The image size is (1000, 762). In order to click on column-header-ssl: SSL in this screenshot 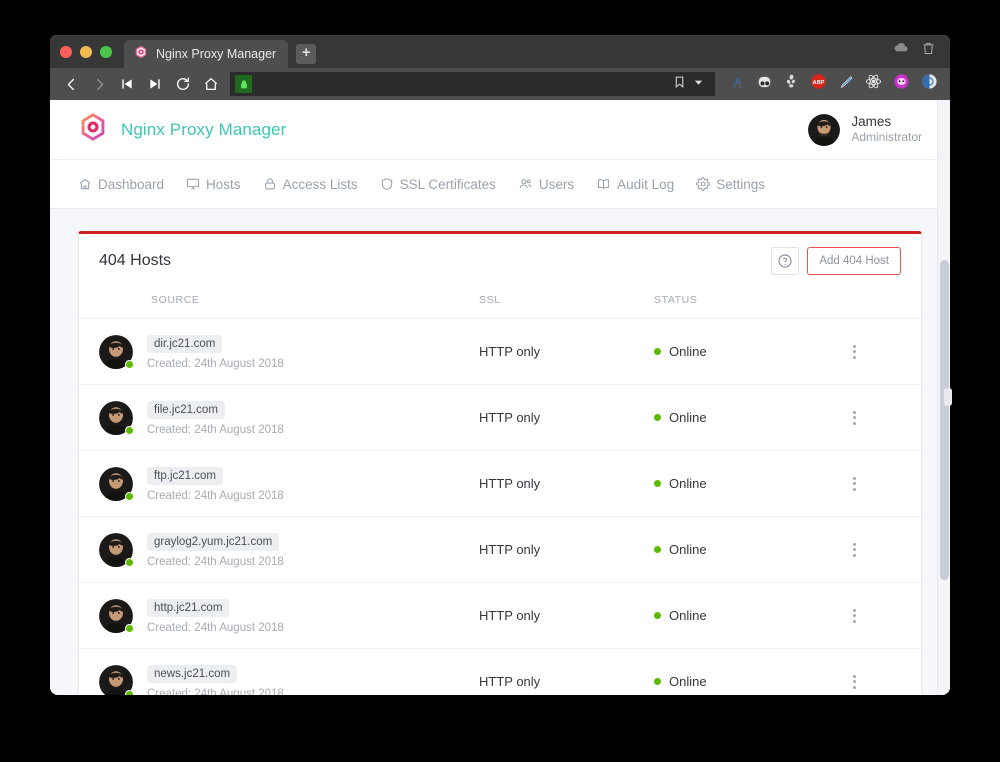, I will do `click(566, 303)`.